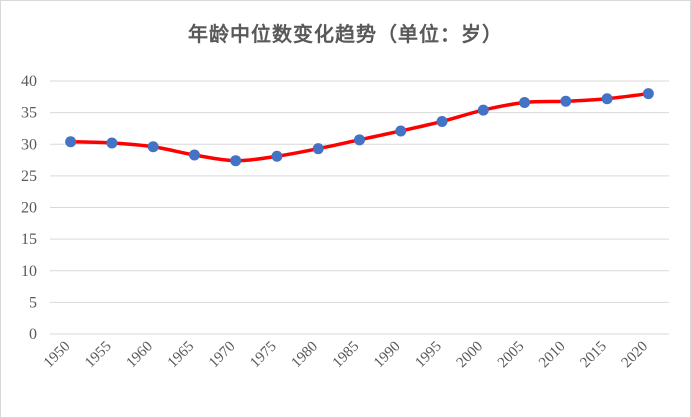  Describe the element at coordinates (194, 155) in the screenshot. I see `data-point-1965` at that location.